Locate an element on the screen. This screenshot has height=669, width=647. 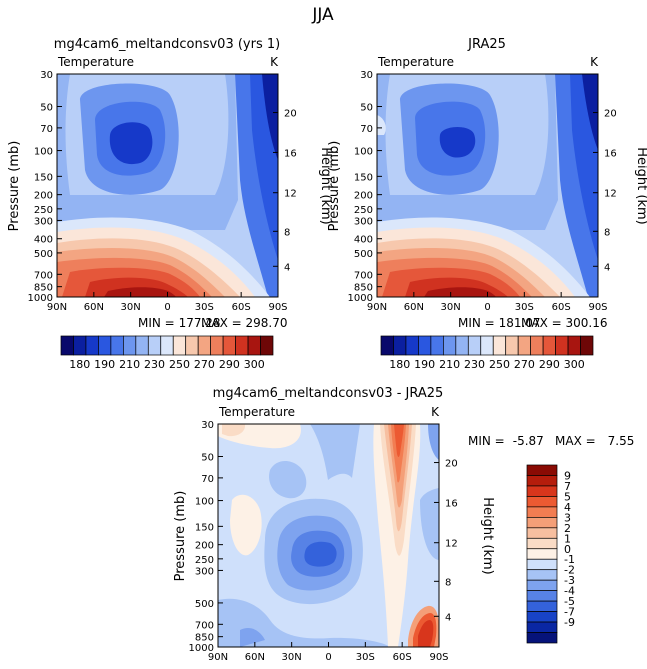
panel-title: mg4cam6_meltandconsv03 - JRA25 is located at coordinates (328, 393).